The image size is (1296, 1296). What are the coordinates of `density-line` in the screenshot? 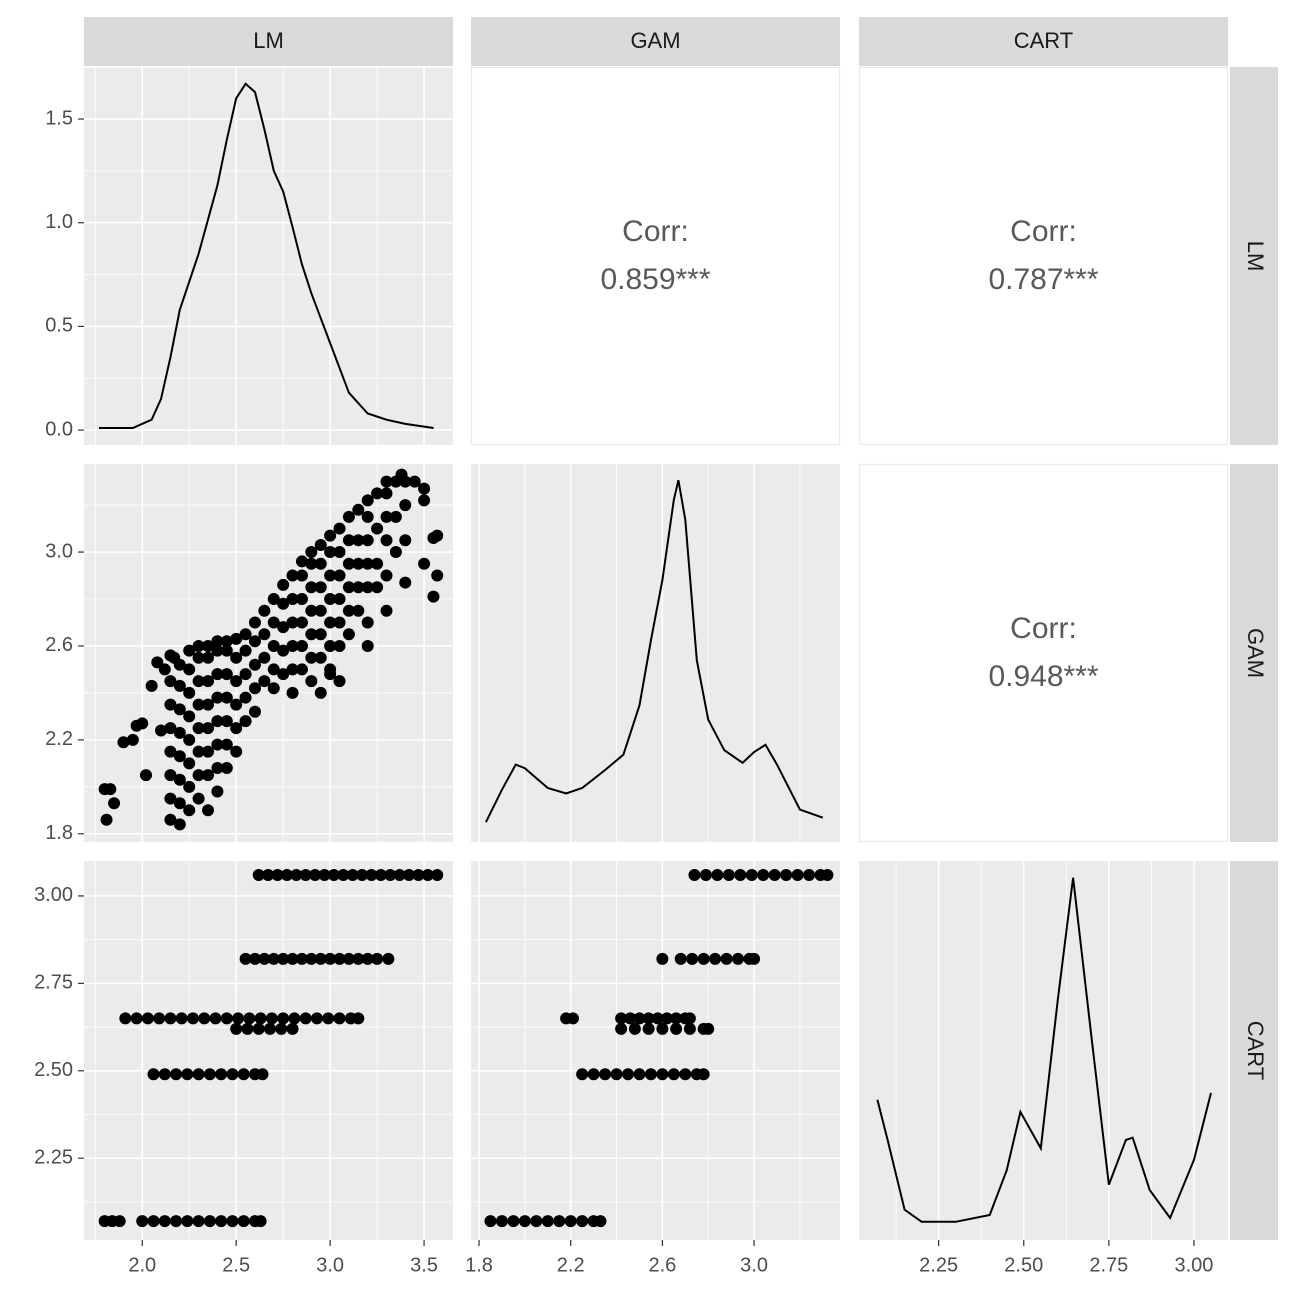 It's located at (654, 651).